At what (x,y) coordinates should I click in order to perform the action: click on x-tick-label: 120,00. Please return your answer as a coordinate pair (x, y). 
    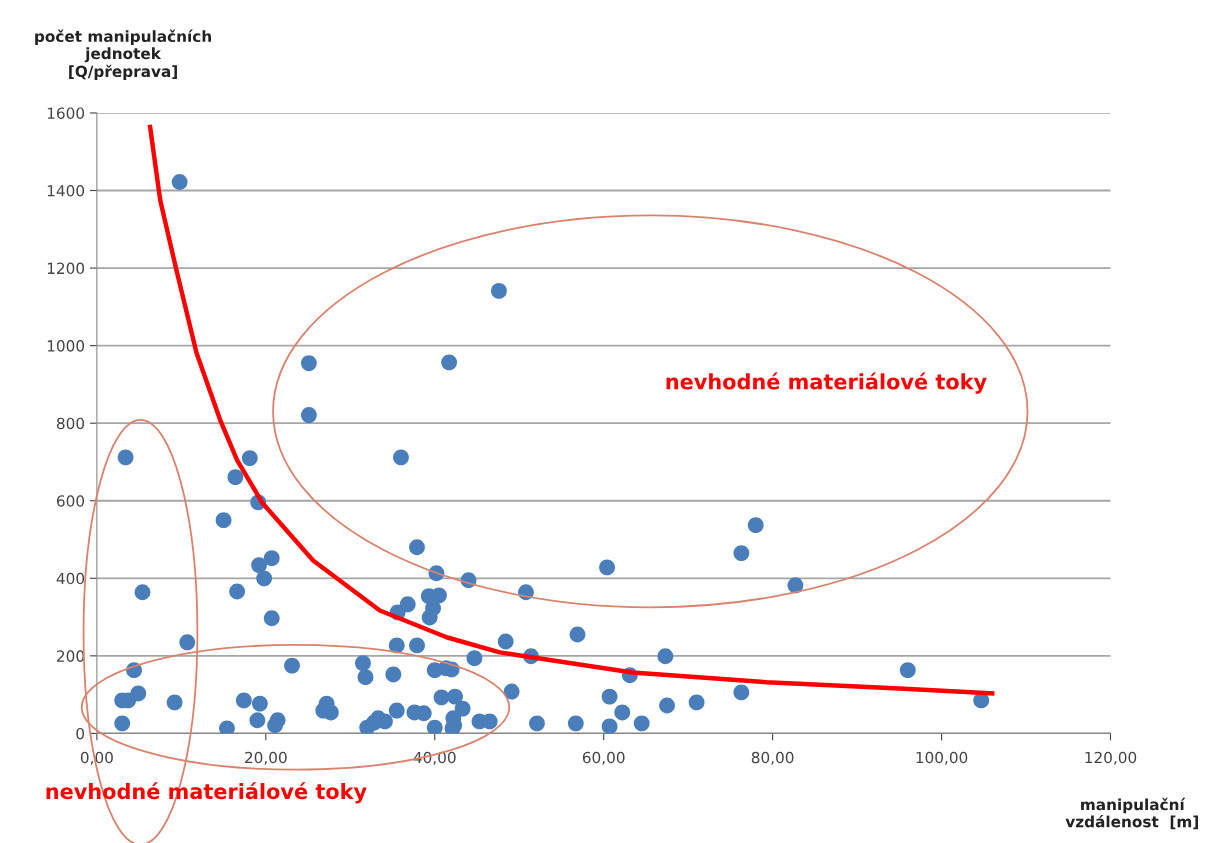
    Looking at the image, I should click on (1111, 758).